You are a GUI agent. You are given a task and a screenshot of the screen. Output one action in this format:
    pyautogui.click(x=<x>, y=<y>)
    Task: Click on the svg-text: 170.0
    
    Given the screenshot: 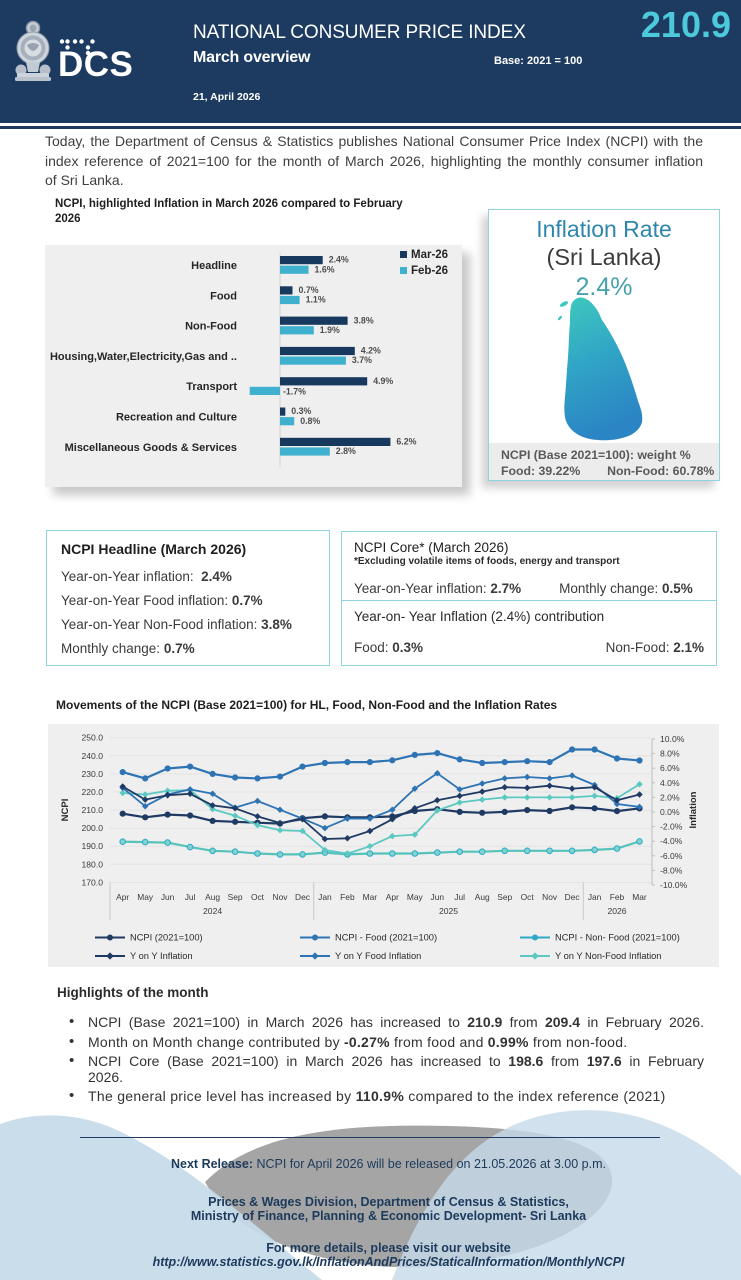 What is the action you would take?
    pyautogui.click(x=92, y=882)
    